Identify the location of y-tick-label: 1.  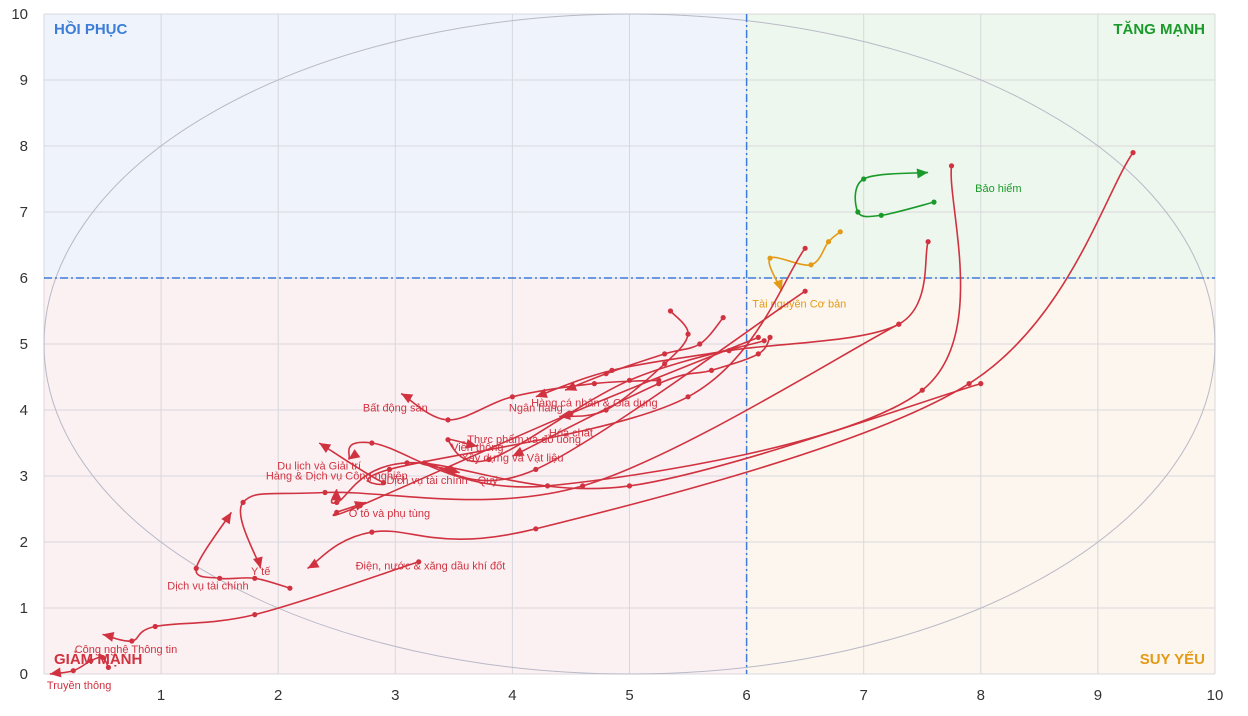
(24, 608).